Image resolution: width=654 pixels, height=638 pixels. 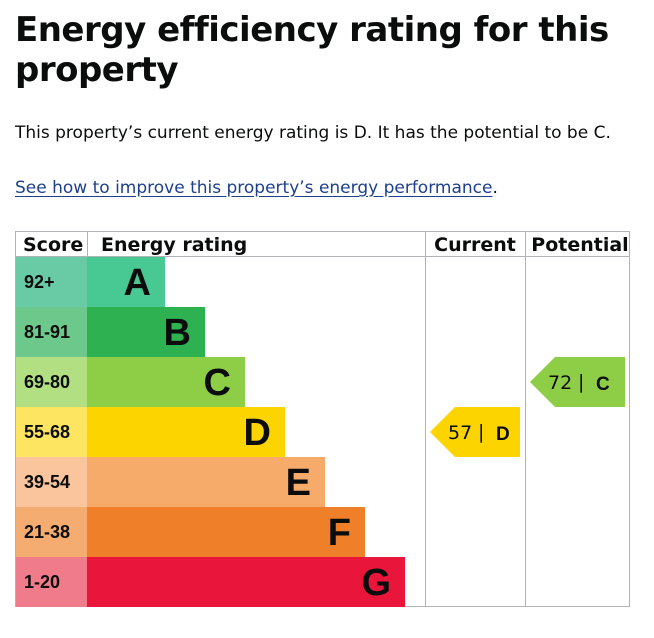 What do you see at coordinates (339, 533) in the screenshot?
I see `band-letter-f: F` at bounding box center [339, 533].